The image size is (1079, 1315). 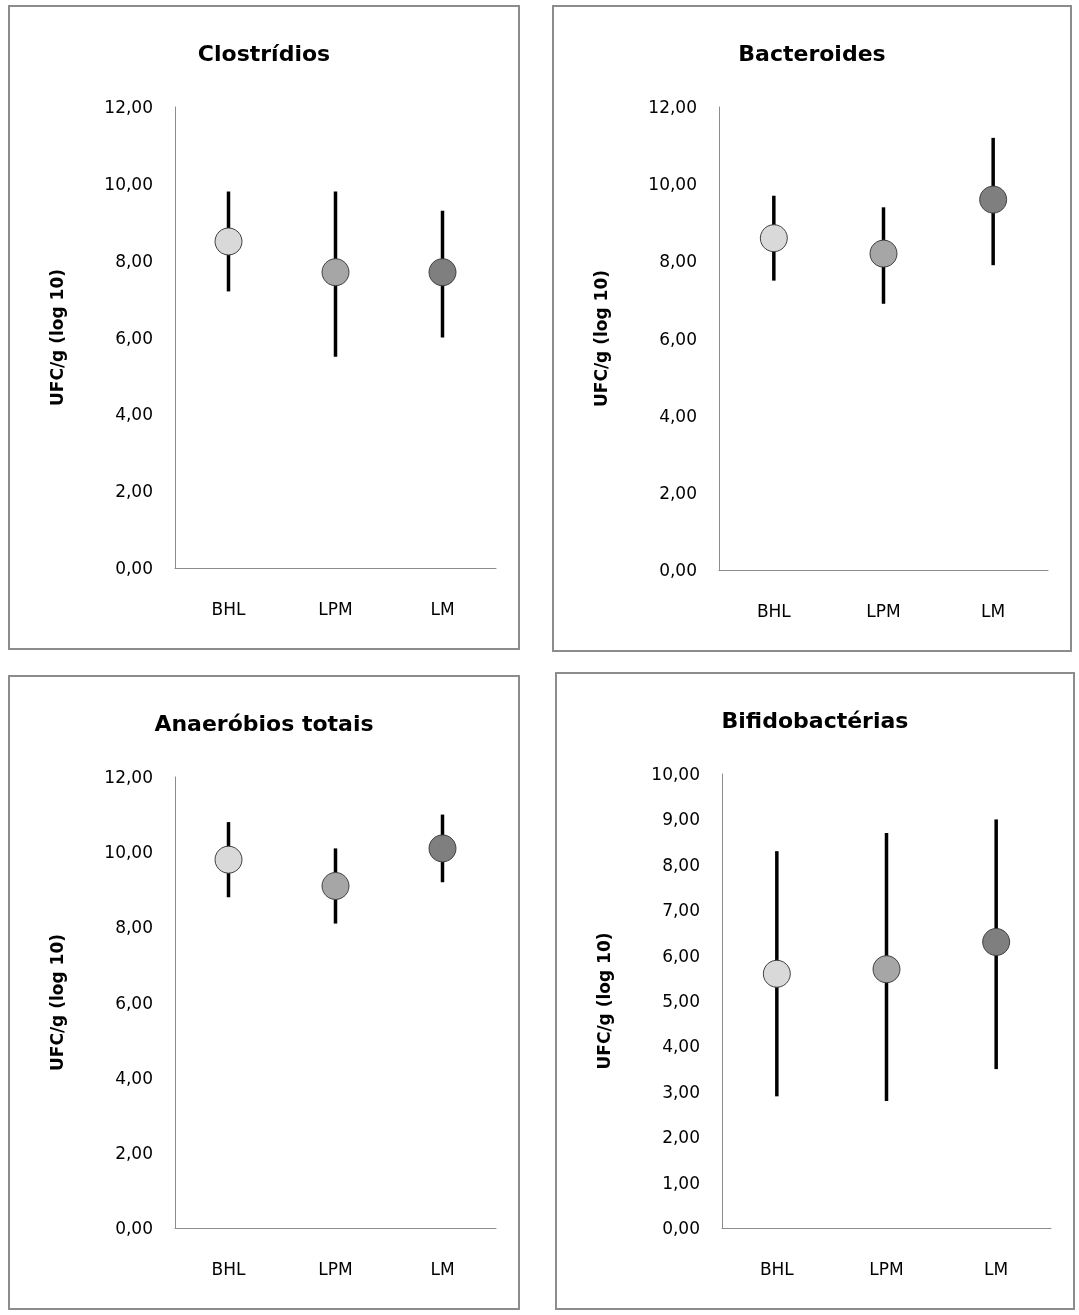 What do you see at coordinates (812, 53) in the screenshot?
I see `chart-title: Bacteroides` at bounding box center [812, 53].